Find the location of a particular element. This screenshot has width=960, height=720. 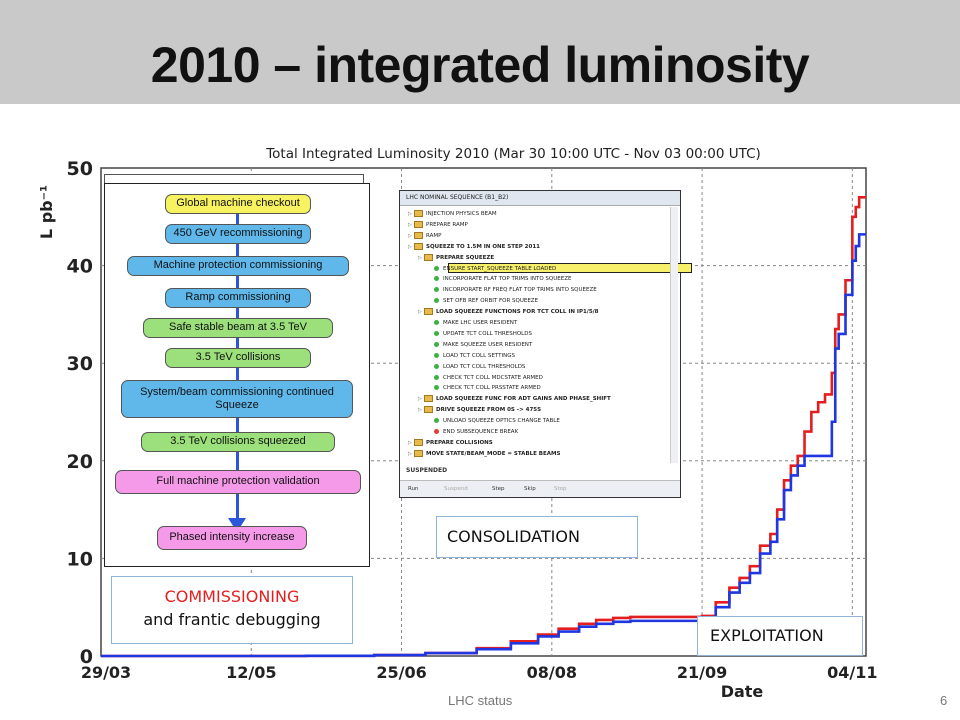

y-tick-label: 0 is located at coordinates (86, 657).